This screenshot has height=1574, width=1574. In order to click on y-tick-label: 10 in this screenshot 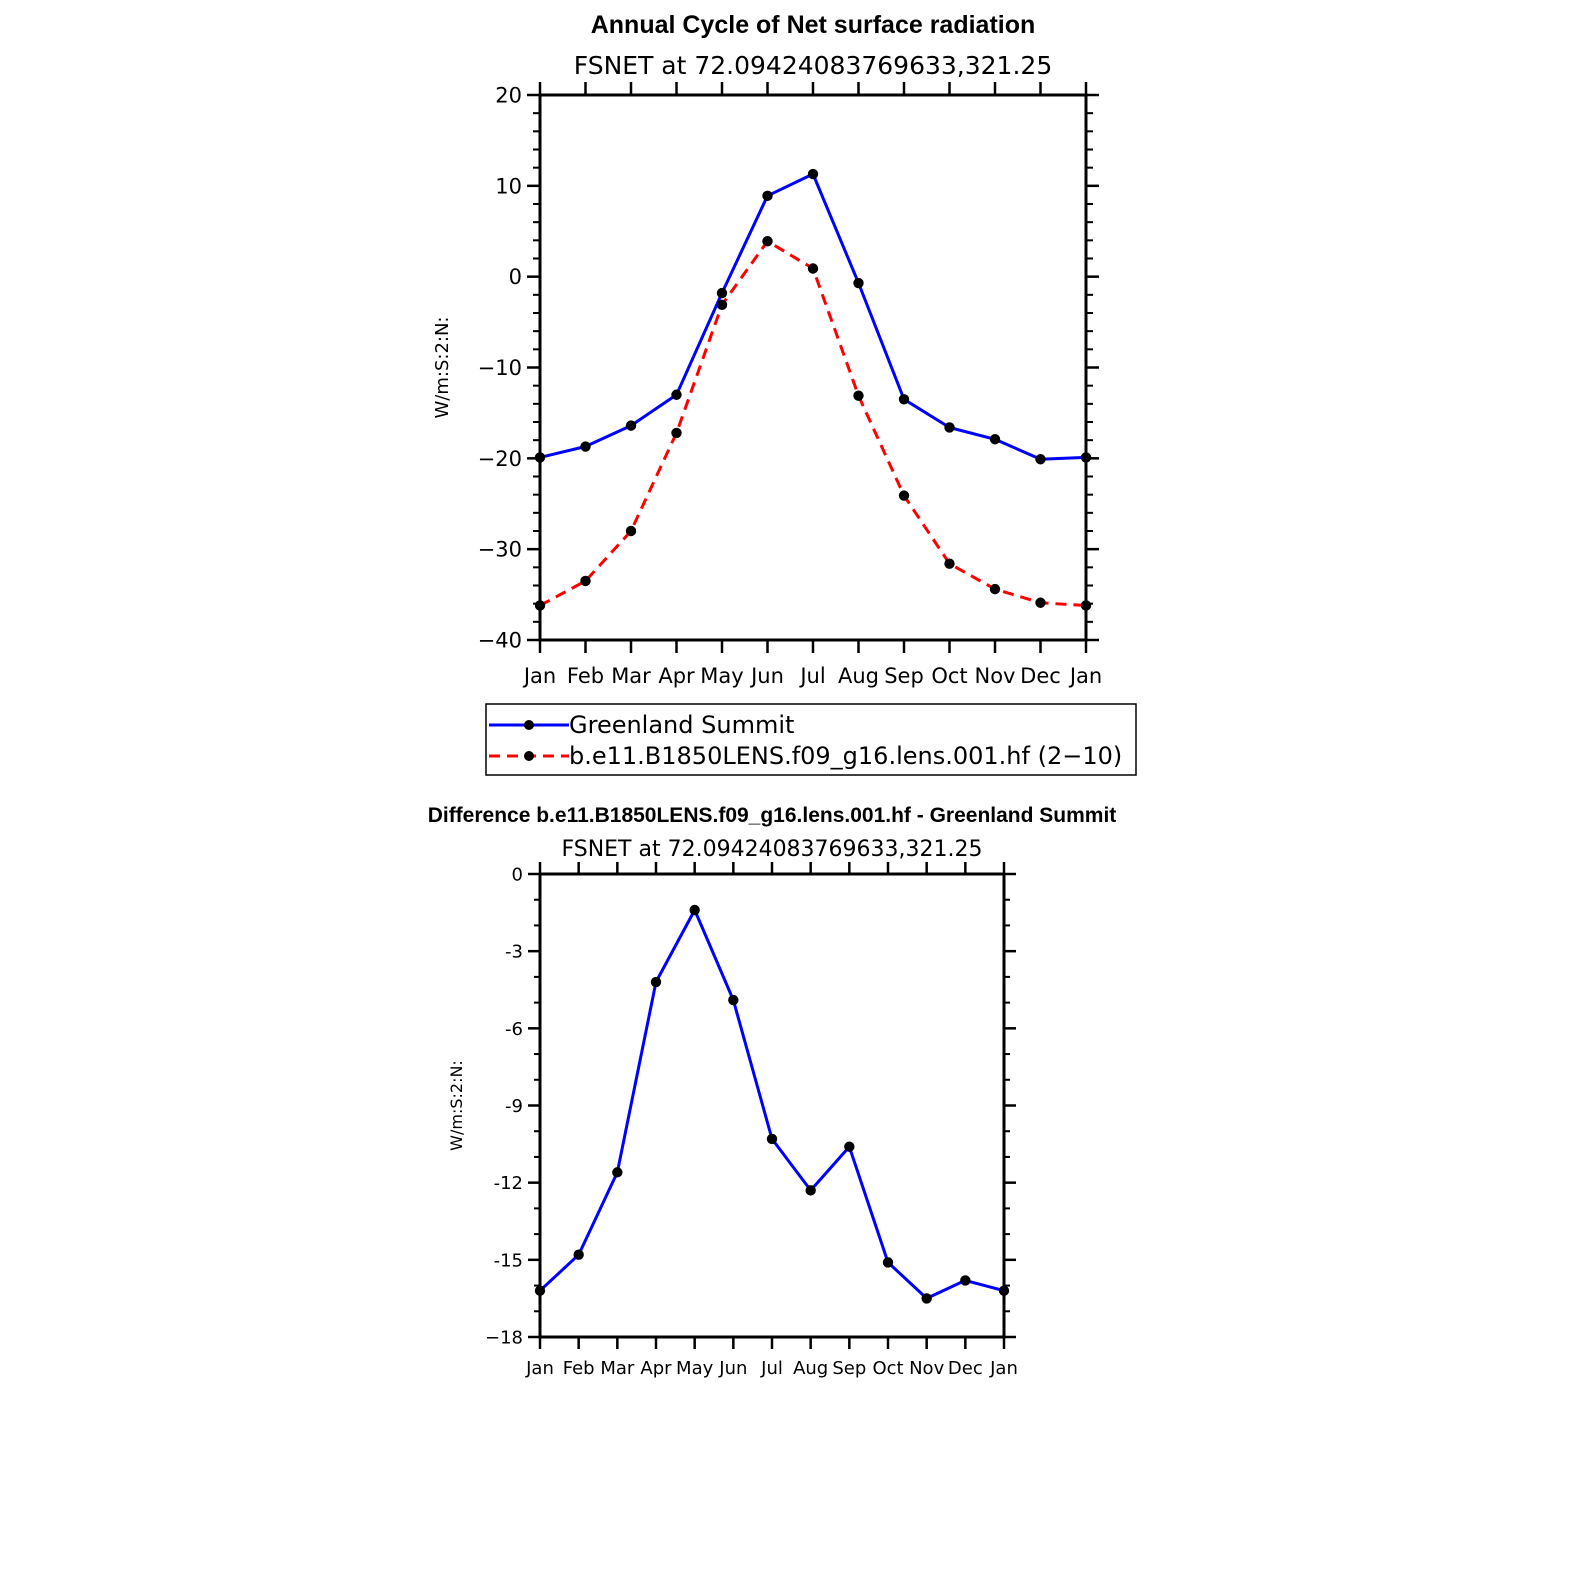, I will do `click(508, 186)`.